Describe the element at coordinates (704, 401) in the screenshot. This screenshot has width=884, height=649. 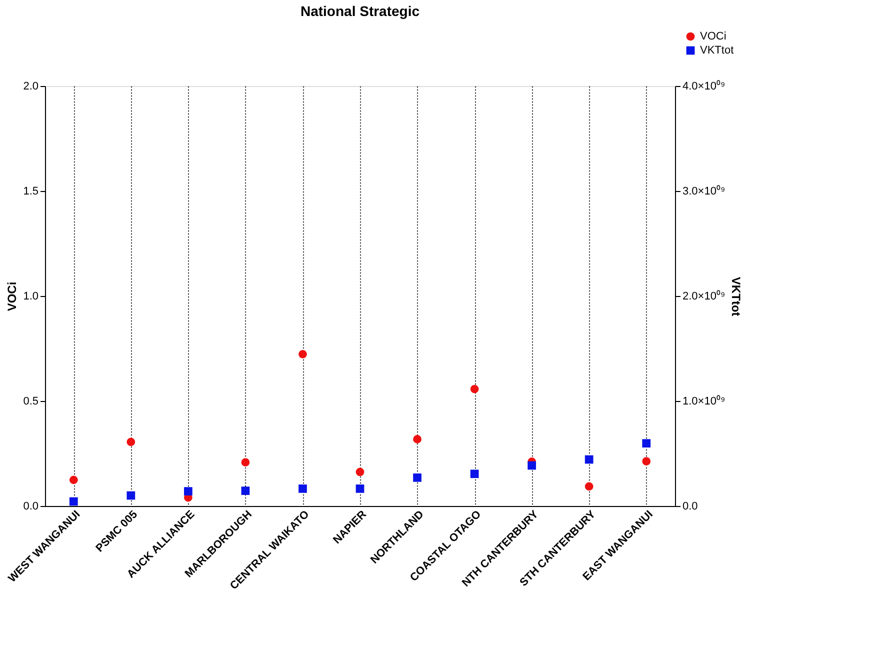
I see `y2-tick-label: 1.0×10⁰⁹` at that location.